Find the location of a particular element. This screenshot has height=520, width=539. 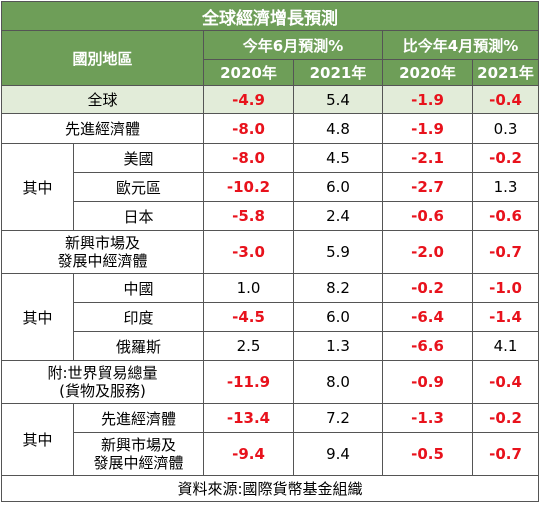

value-cell: -9.4 is located at coordinates (248, 454).